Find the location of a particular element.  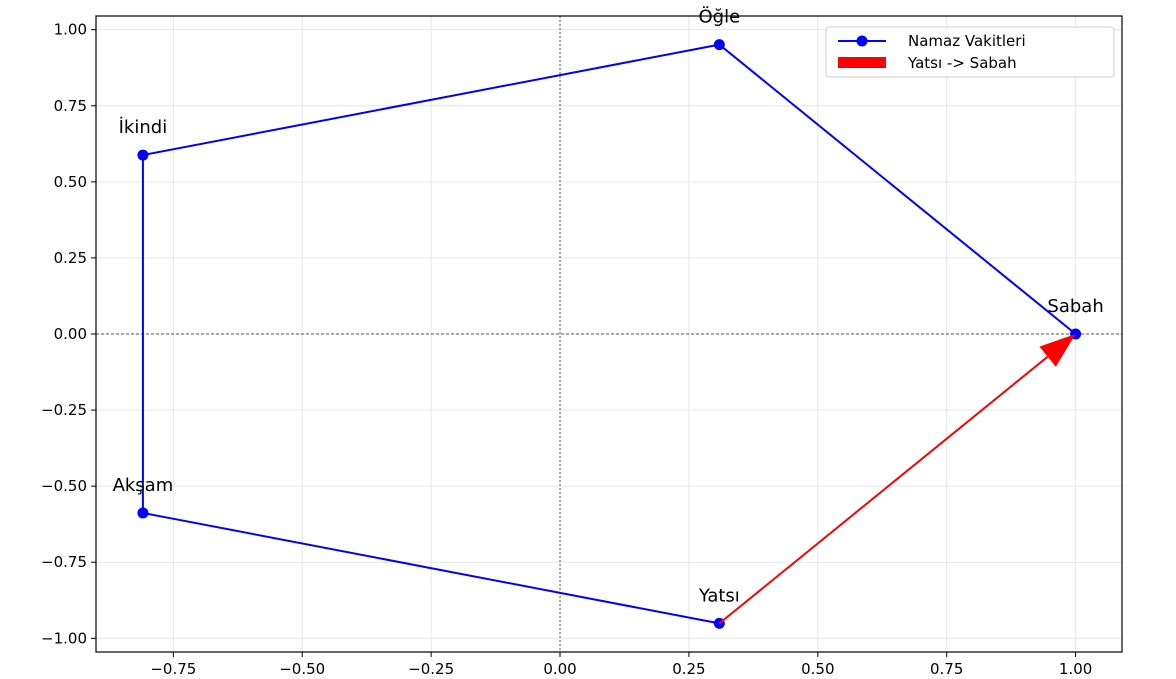

x-tick-label: 0.25 is located at coordinates (688, 669).